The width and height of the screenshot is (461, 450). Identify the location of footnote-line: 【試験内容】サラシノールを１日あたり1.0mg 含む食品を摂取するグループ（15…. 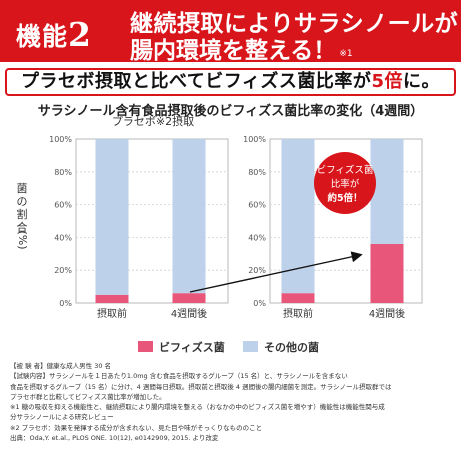
(179, 376).